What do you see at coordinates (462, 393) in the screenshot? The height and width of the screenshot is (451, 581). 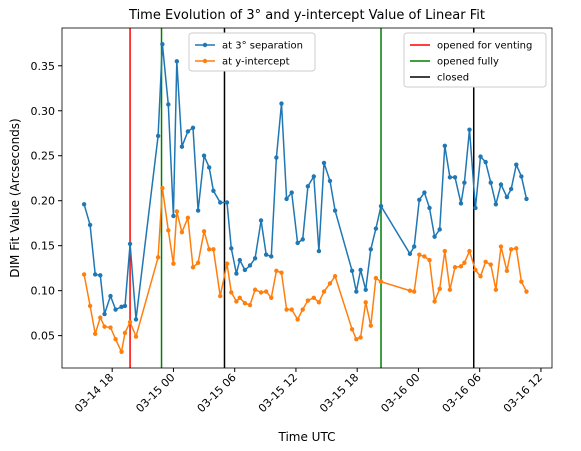 I see `x-tick-label: 03-16 06` at bounding box center [462, 393].